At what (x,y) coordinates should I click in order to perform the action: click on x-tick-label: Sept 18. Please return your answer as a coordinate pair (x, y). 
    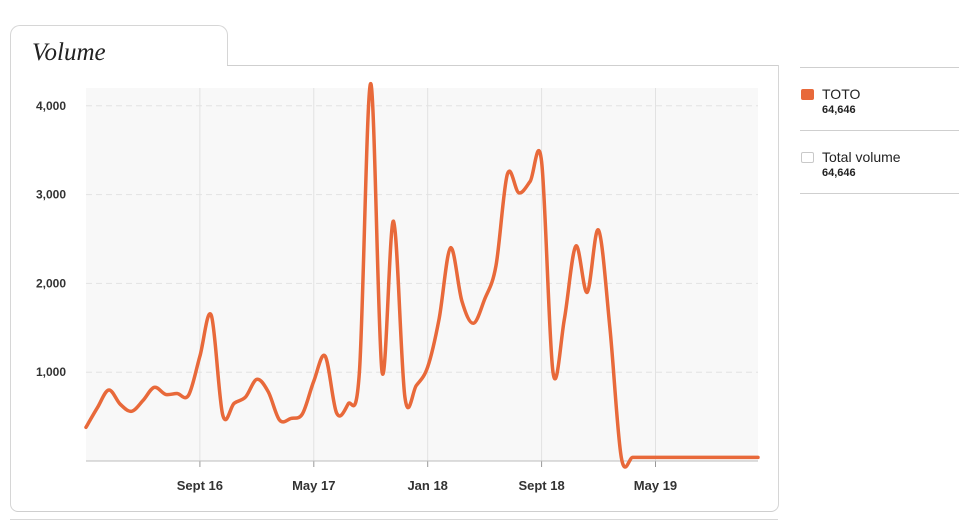
    Looking at the image, I should click on (541, 485).